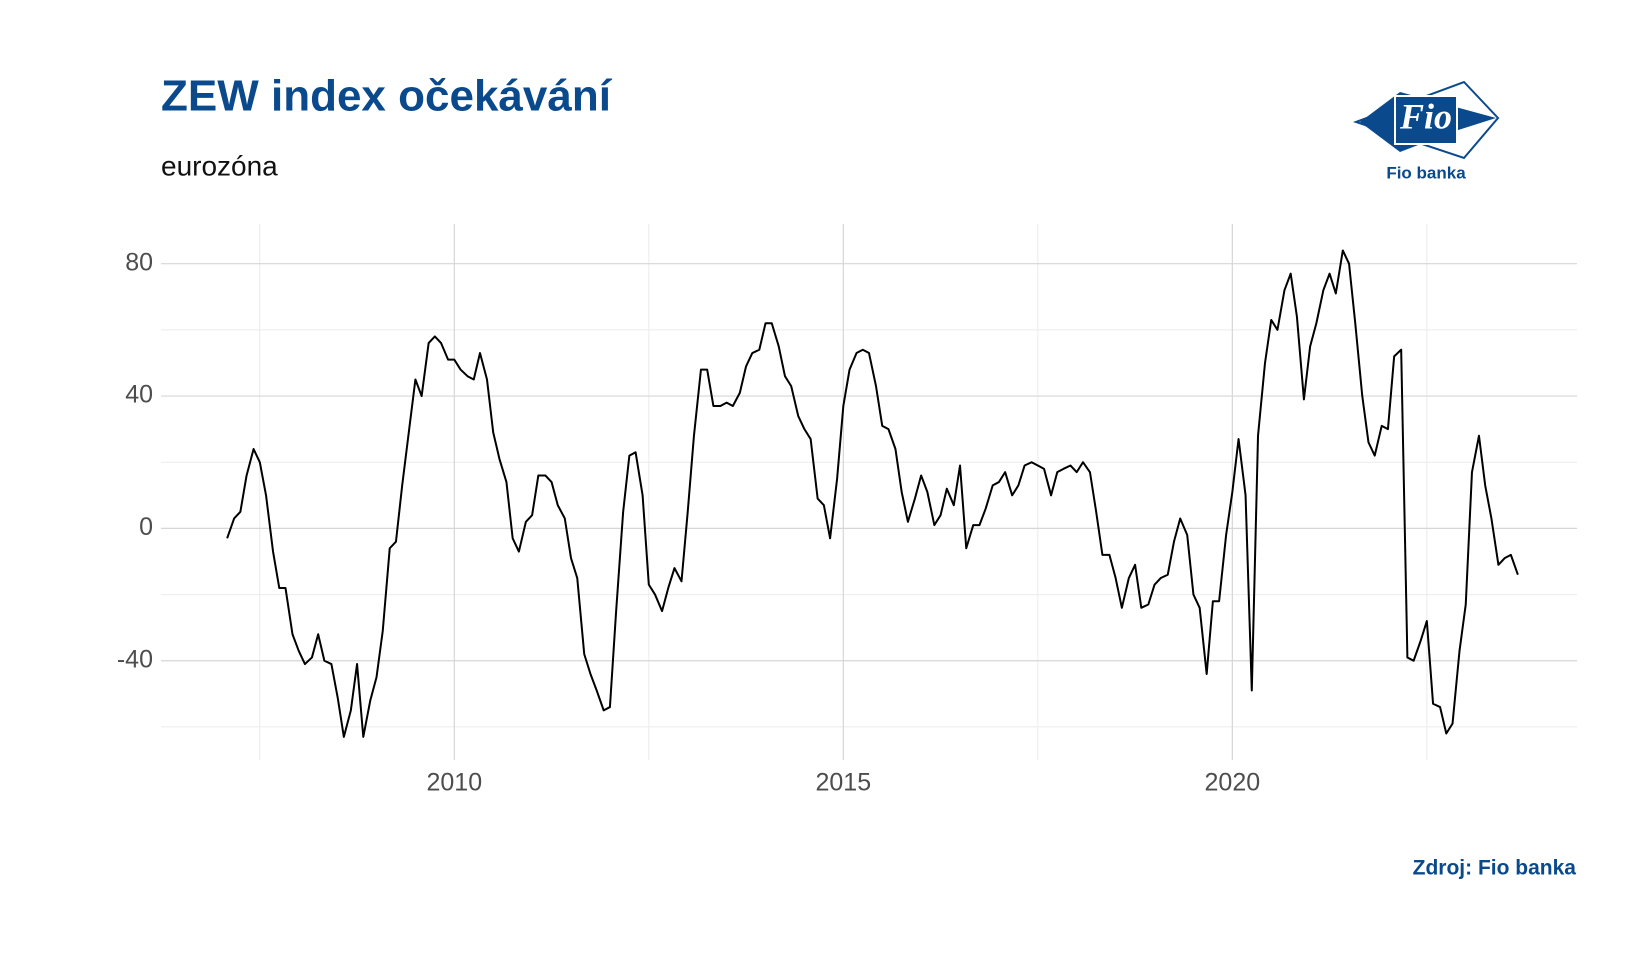 Image resolution: width=1648 pixels, height=956 pixels. I want to click on y-tick-label: -40, so click(135, 659).